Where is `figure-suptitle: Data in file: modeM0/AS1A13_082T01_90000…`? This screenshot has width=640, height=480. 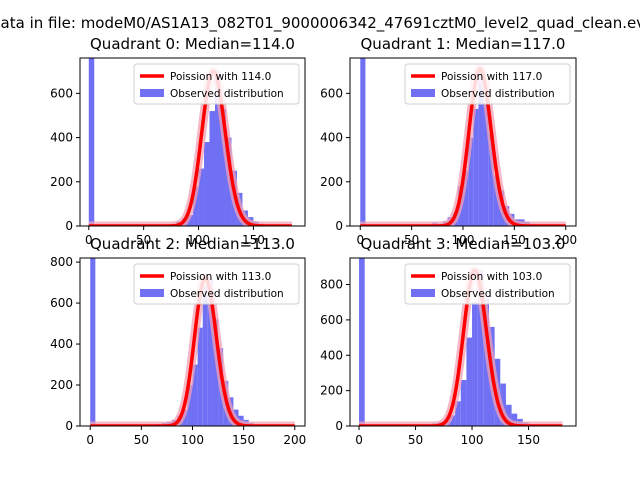 figure-suptitle: Data in file: modeM0/AS1A13_082T01_90000… is located at coordinates (320, 23).